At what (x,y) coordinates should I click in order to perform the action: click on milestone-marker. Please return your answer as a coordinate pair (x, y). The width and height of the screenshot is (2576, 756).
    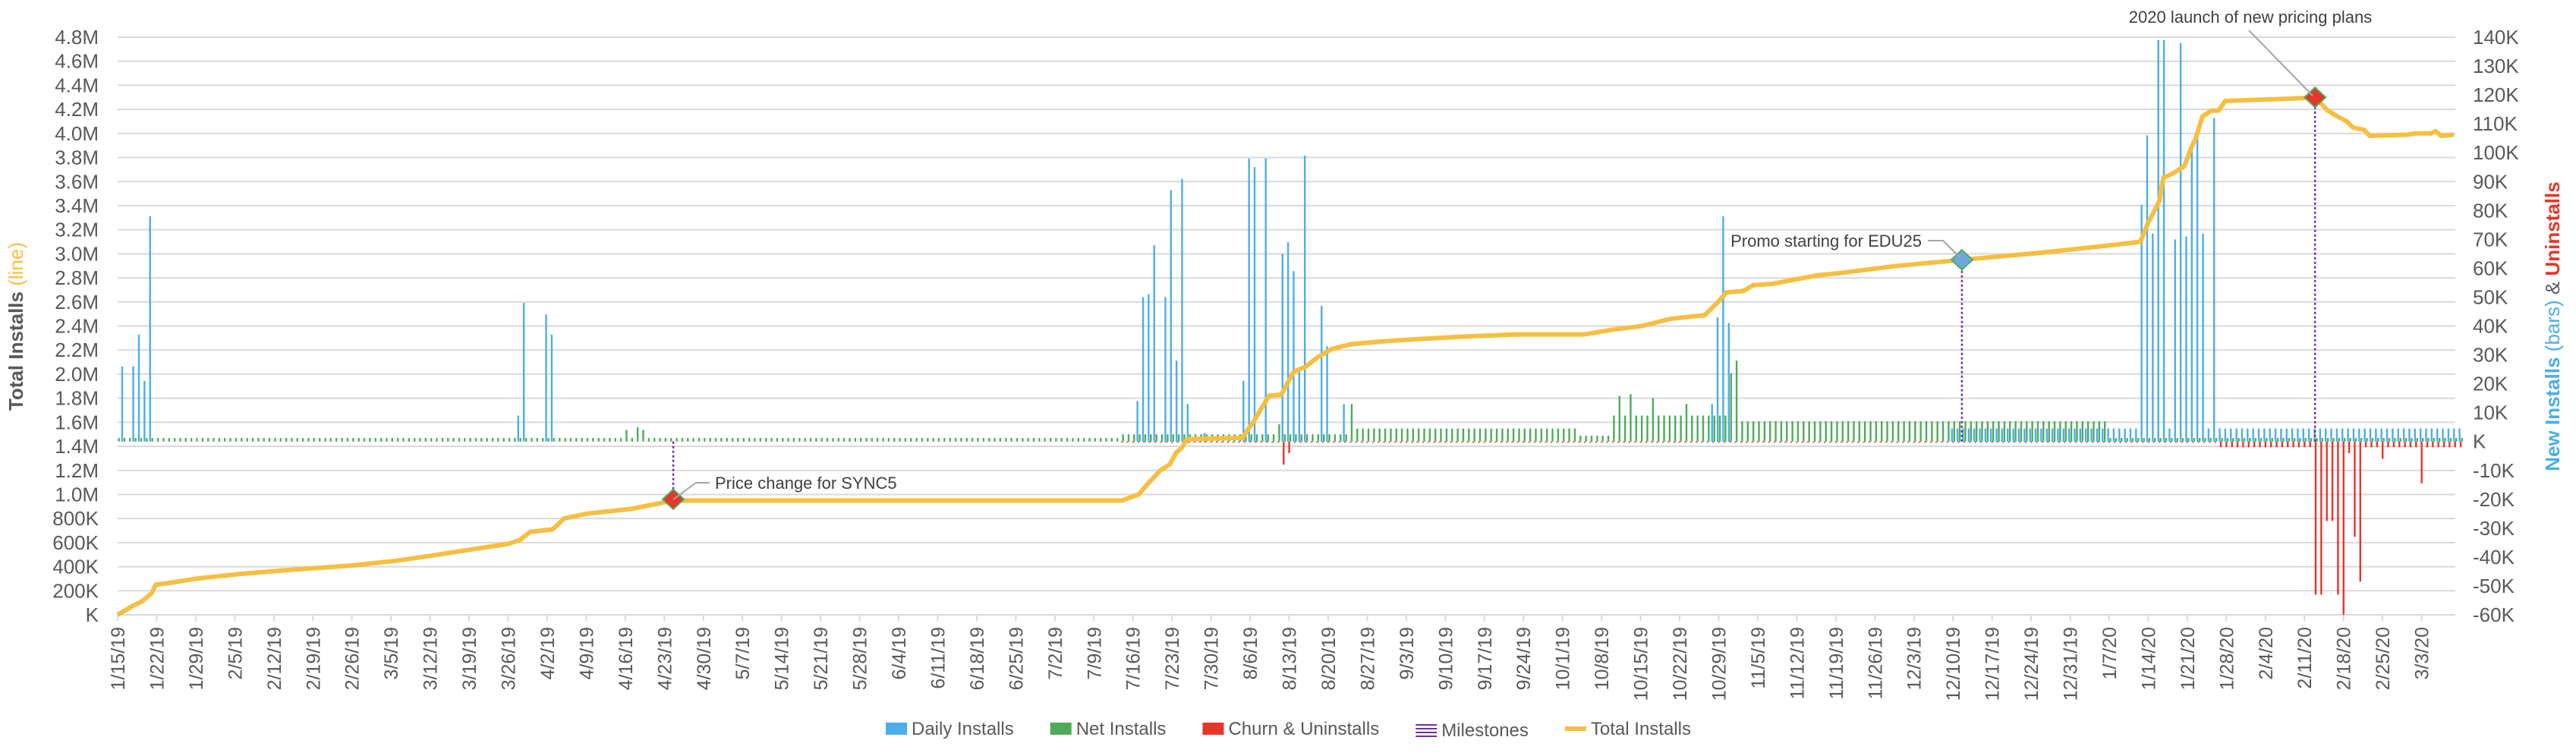
    Looking at the image, I should click on (1962, 259).